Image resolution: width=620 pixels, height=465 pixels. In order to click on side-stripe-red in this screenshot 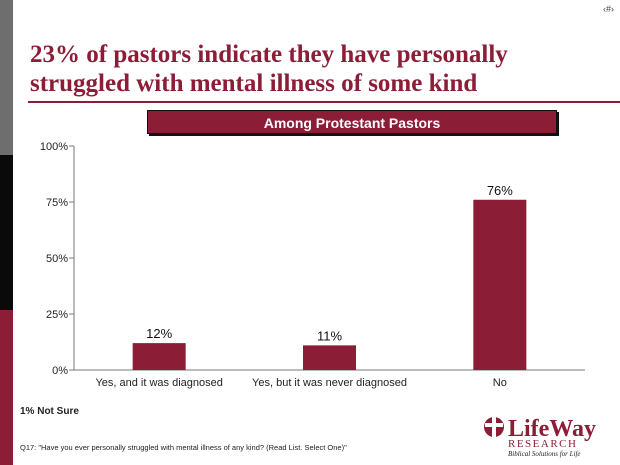, I will do `click(6, 387)`.